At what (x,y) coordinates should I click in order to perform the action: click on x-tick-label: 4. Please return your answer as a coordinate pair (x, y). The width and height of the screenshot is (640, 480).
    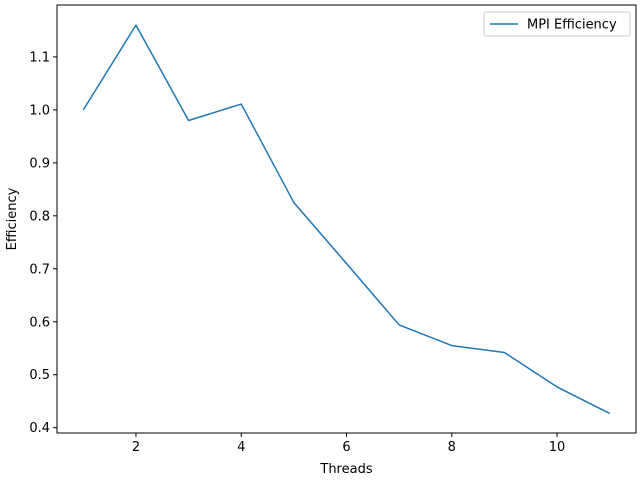
    Looking at the image, I should click on (241, 447).